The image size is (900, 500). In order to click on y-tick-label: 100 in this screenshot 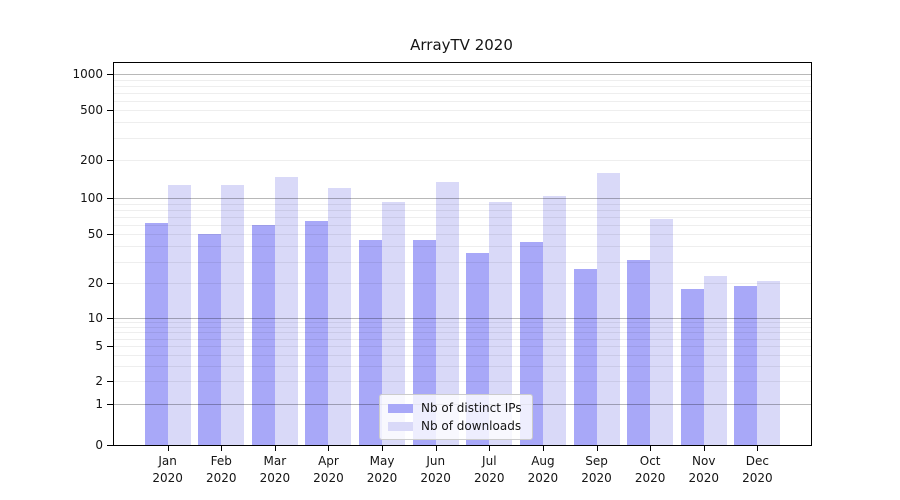, I will do `click(91, 198)`.